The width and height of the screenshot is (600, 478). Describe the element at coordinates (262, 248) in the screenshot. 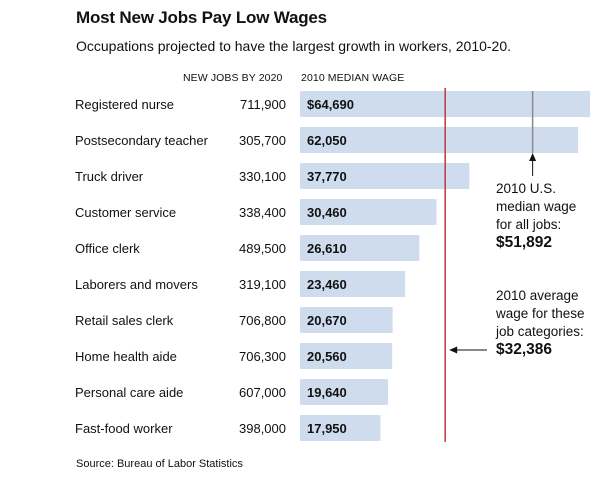

I see `new-jobs-label-office-clerk: 489,500` at that location.